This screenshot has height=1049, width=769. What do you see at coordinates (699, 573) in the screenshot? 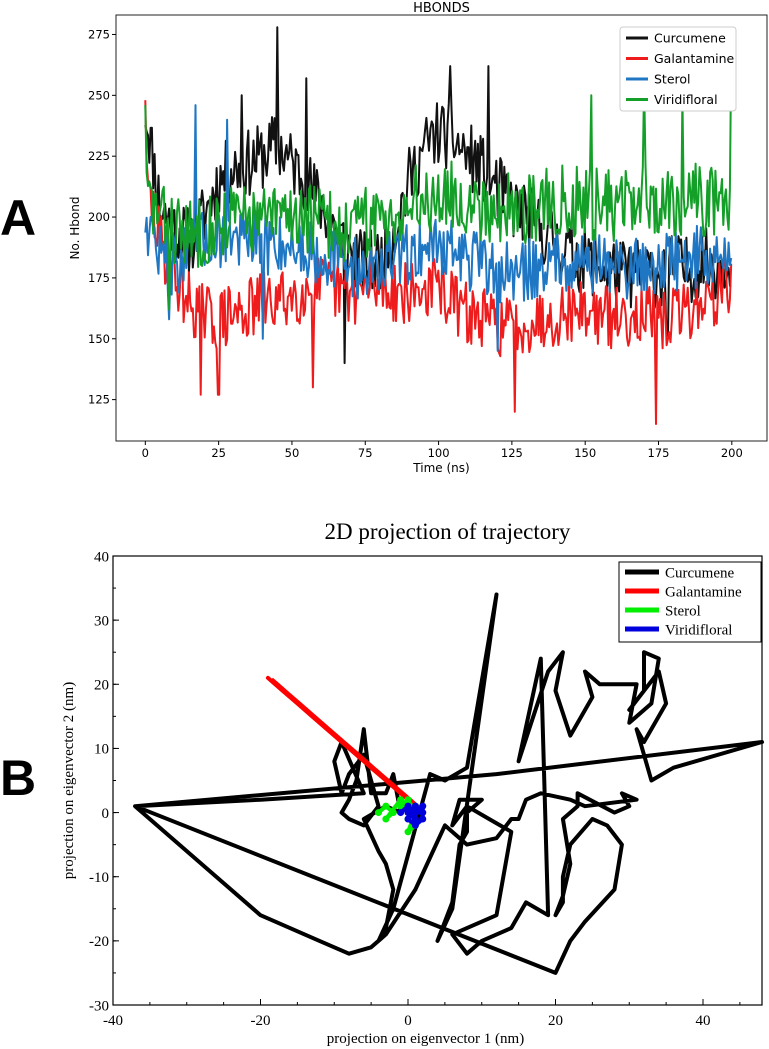
I see `projection-legend-entry: Curcumene` at bounding box center [699, 573].